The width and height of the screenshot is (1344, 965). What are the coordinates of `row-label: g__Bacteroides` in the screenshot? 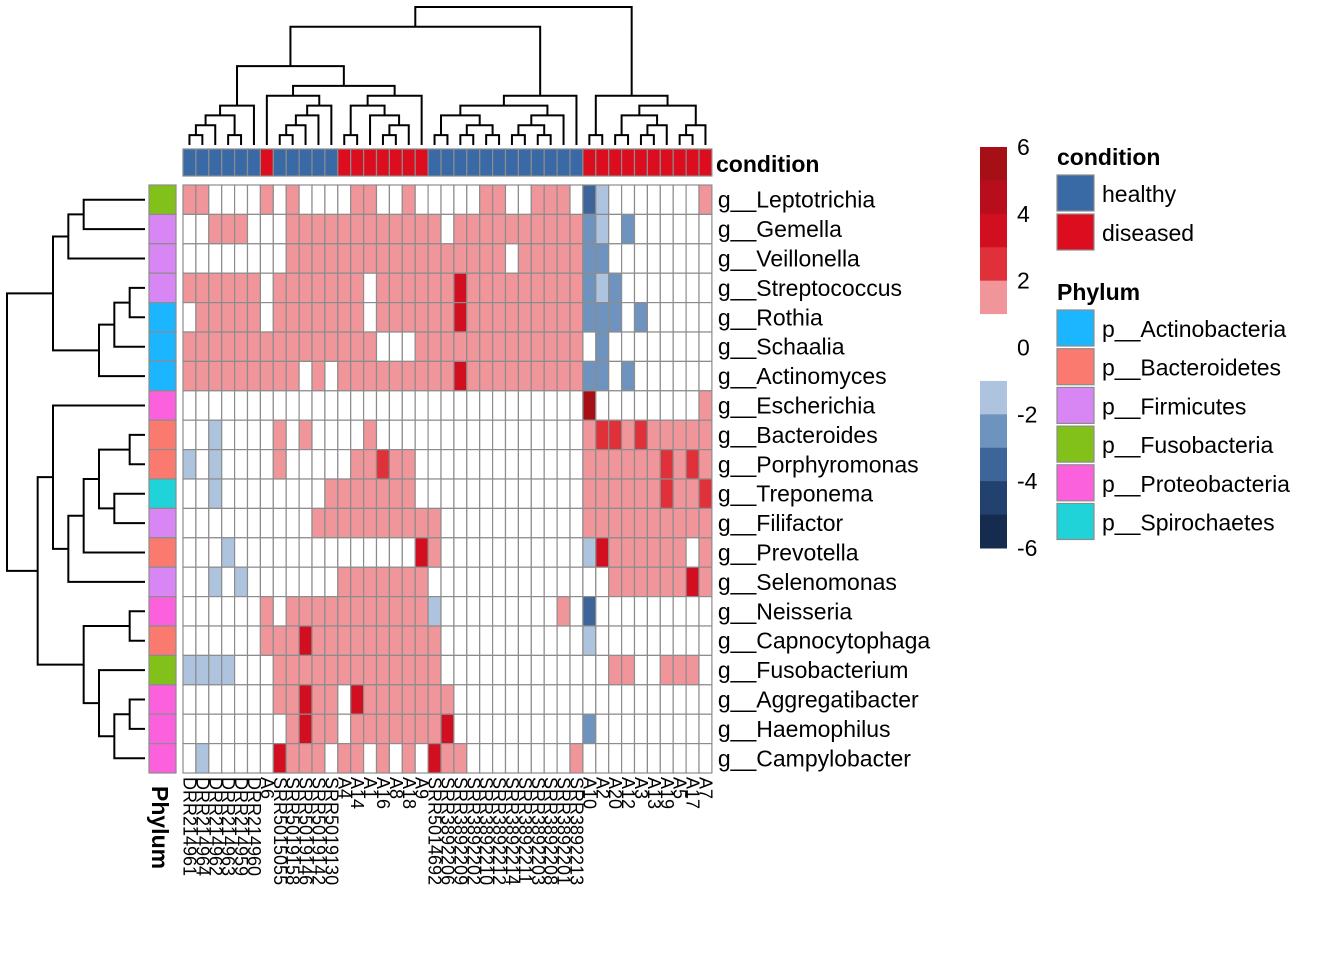 It's located at (798, 435).